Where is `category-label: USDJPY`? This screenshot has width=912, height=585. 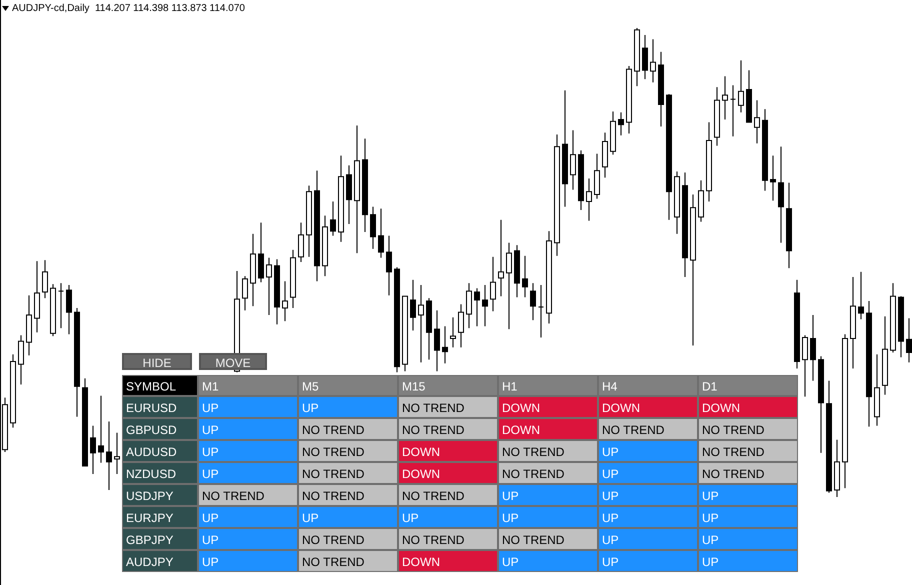 category-label: USDJPY is located at coordinates (150, 496).